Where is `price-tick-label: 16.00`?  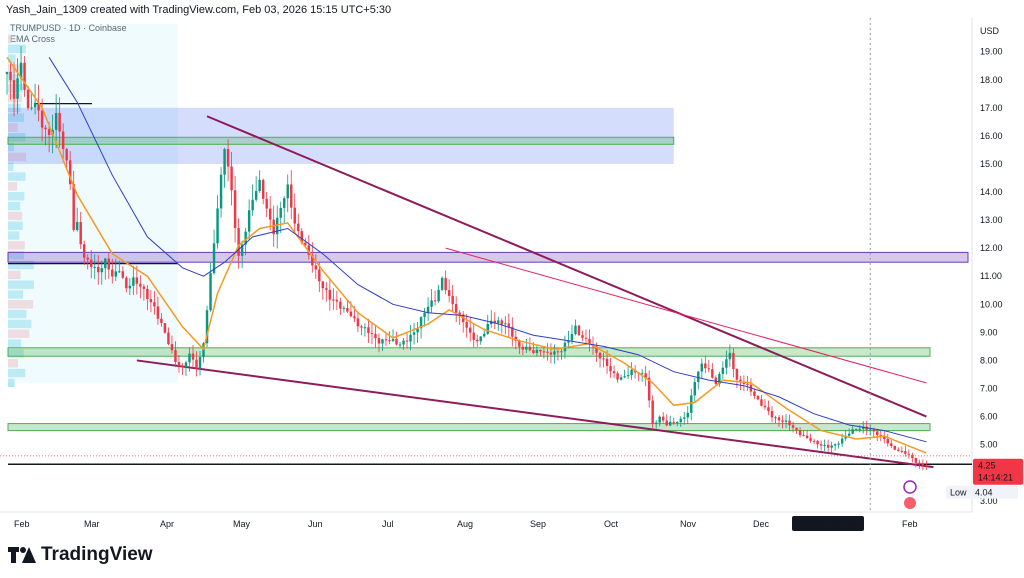 price-tick-label: 16.00 is located at coordinates (991, 136).